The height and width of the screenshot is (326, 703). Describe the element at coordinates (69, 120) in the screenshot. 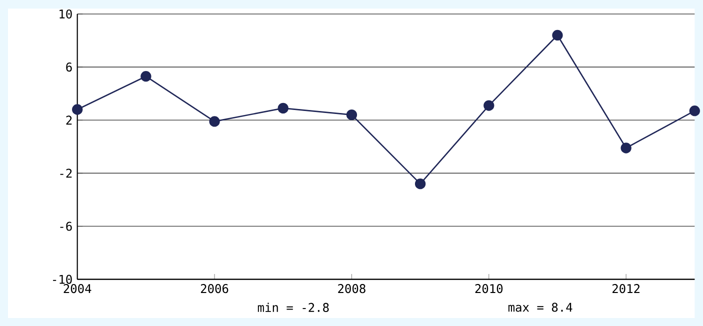

I see `y-tick-label: 2` at that location.